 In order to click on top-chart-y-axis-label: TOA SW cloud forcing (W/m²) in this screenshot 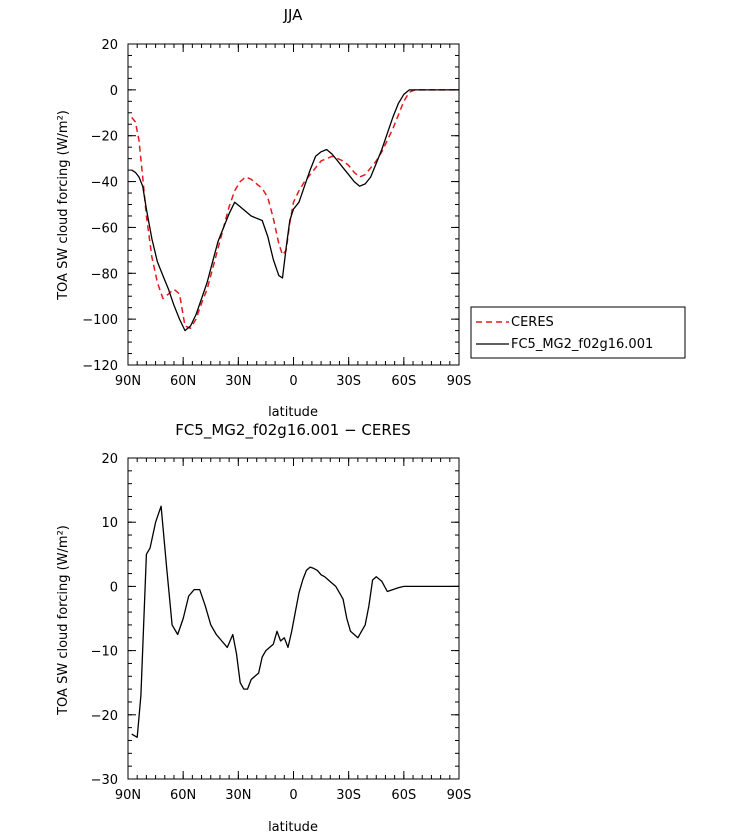, I will do `click(63, 205)`.